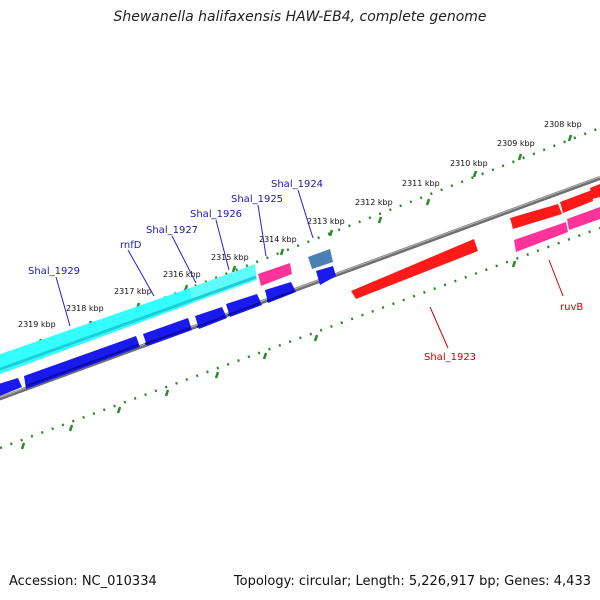 The height and width of the screenshot is (600, 600). I want to click on tick-label-2315: 2315 kbp, so click(230, 257).